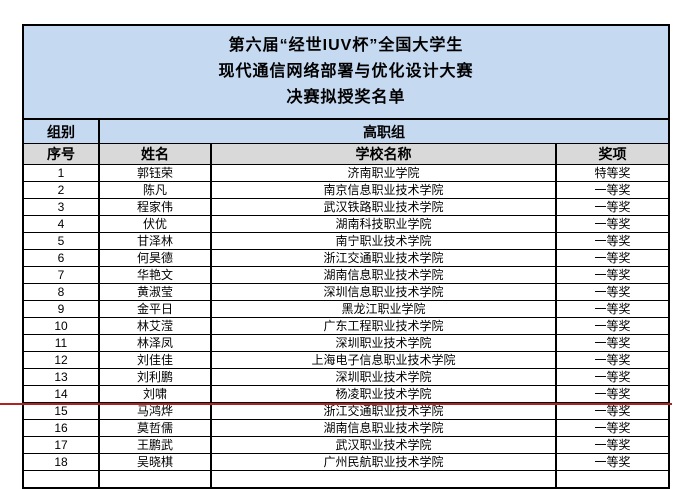 Image resolution: width=675 pixels, height=489 pixels. Describe the element at coordinates (383, 326) in the screenshot. I see `cell-school: 广东工程职业技术学院` at that location.